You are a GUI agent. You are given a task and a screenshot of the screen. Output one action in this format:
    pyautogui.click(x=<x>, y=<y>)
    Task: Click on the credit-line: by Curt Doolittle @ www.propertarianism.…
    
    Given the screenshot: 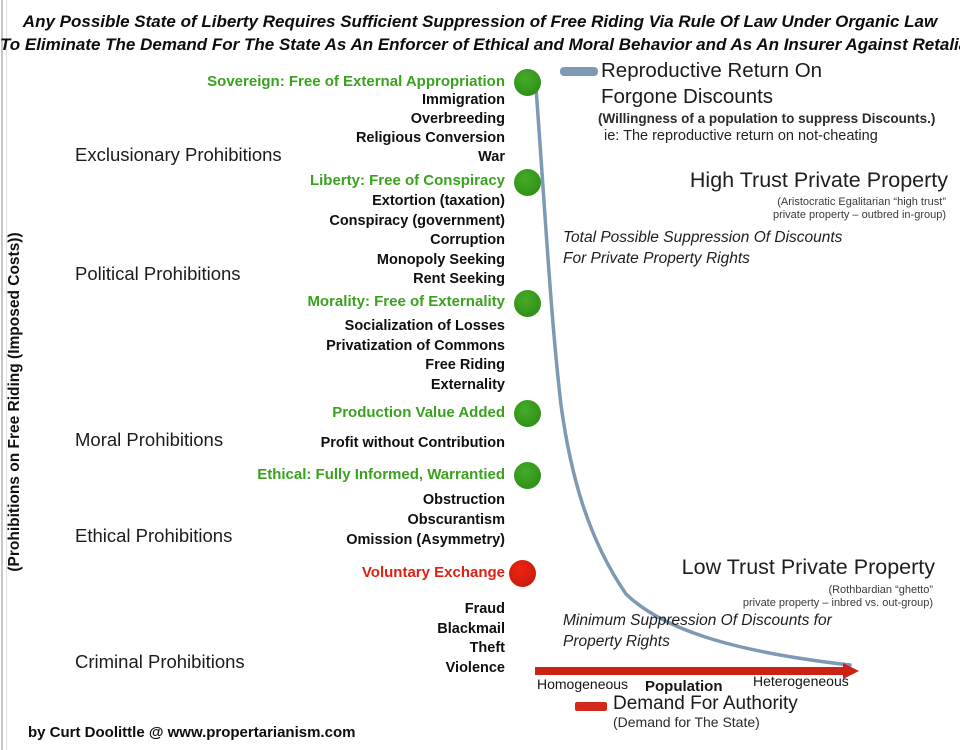 What is the action you would take?
    pyautogui.click(x=192, y=732)
    